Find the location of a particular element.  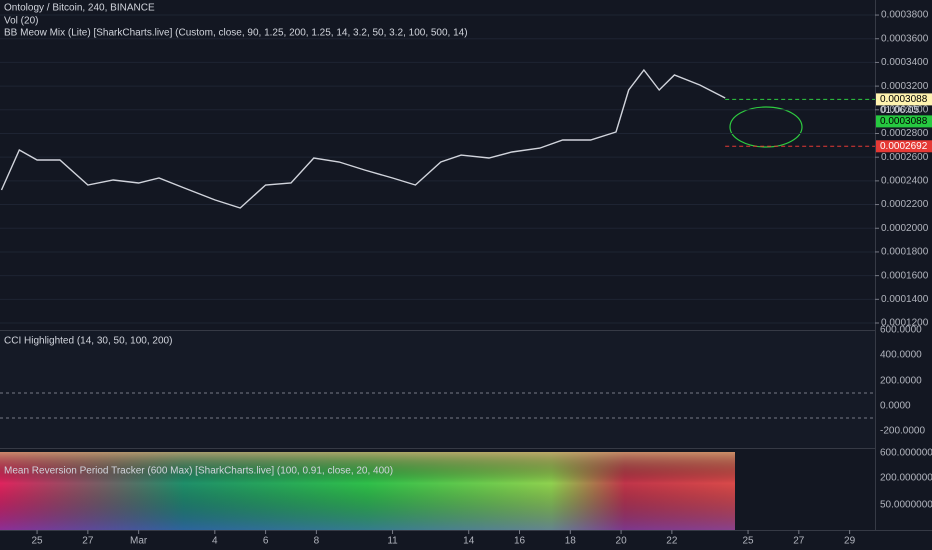

cci-title: CCI Highlighted (14, 30, 50, 100, 200) is located at coordinates (88, 341).